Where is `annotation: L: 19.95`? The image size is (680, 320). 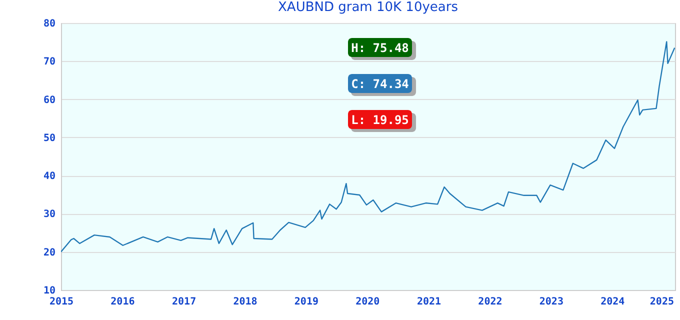
annotation: L: 19.95 is located at coordinates (380, 120).